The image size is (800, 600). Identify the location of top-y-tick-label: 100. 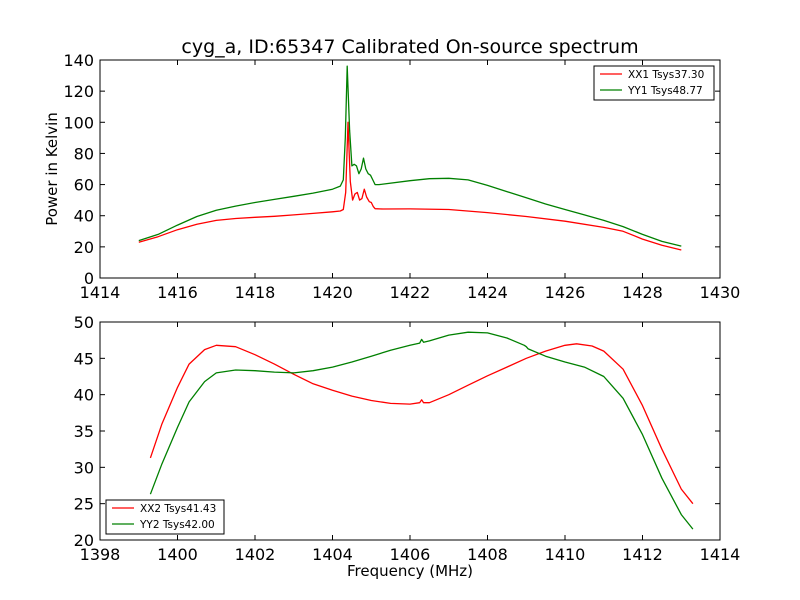
(78, 122).